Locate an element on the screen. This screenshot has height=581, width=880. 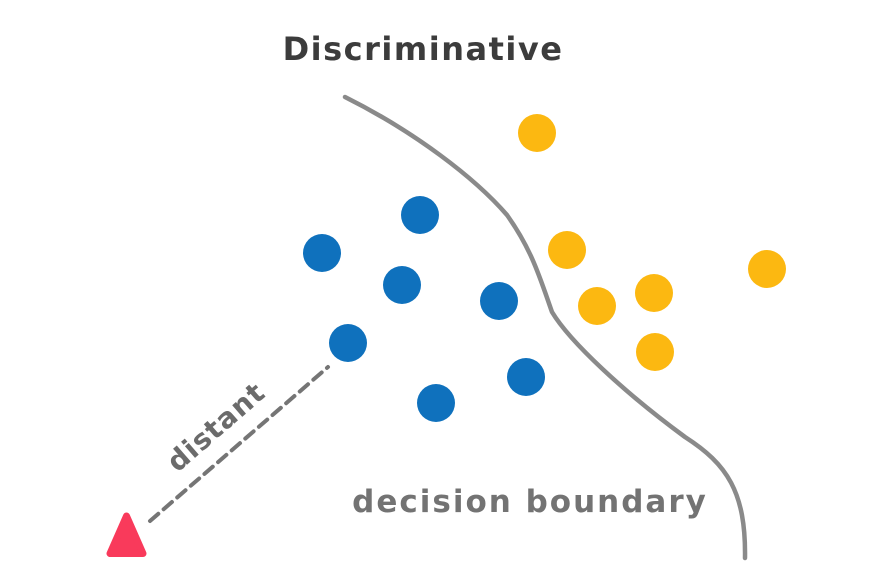
query-point-triangle is located at coordinates (126, 534).